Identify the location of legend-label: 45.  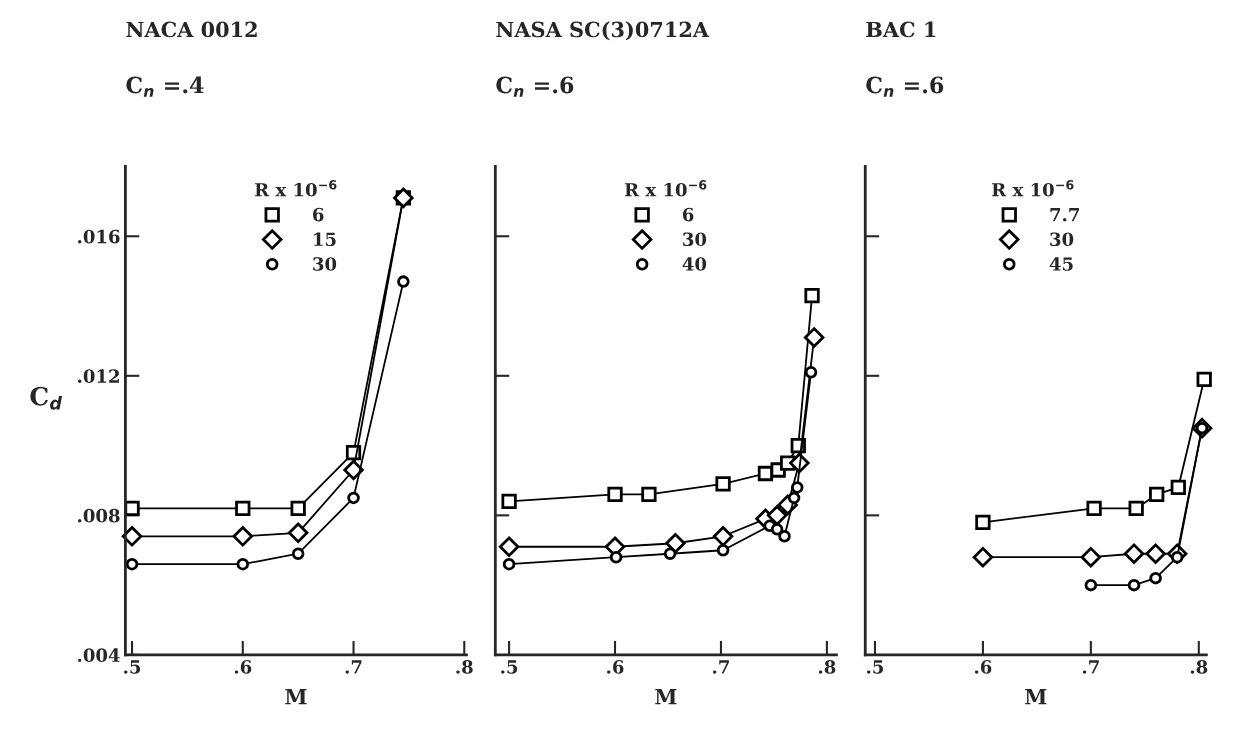
(1061, 264).